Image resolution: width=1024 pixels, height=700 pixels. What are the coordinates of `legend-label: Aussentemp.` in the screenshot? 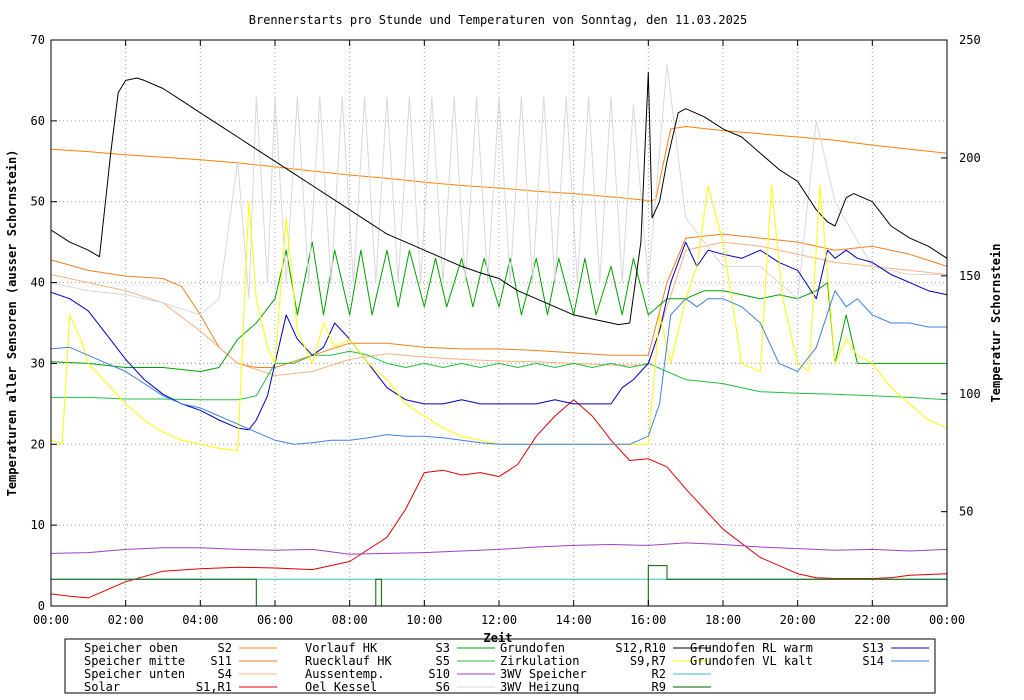 It's located at (344, 674).